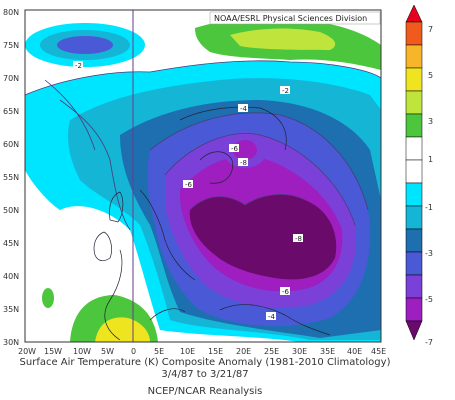 This screenshot has width=455, height=400. Describe the element at coordinates (187, 351) in the screenshot. I see `svg-text: 10E` at that location.